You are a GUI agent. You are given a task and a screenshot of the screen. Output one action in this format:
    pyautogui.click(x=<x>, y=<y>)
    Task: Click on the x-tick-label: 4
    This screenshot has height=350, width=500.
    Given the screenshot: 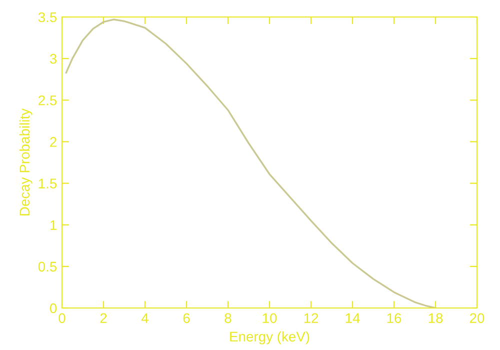 What is the action you would take?
    pyautogui.click(x=144, y=318)
    